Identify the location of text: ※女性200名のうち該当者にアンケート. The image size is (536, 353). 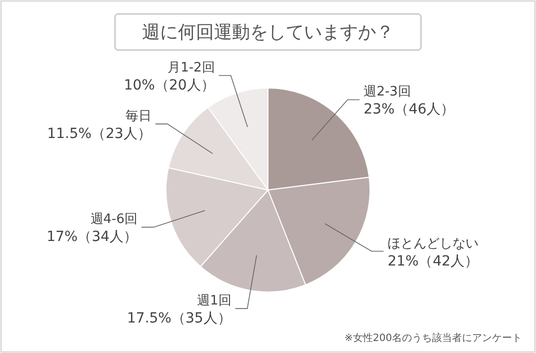
(433, 338).